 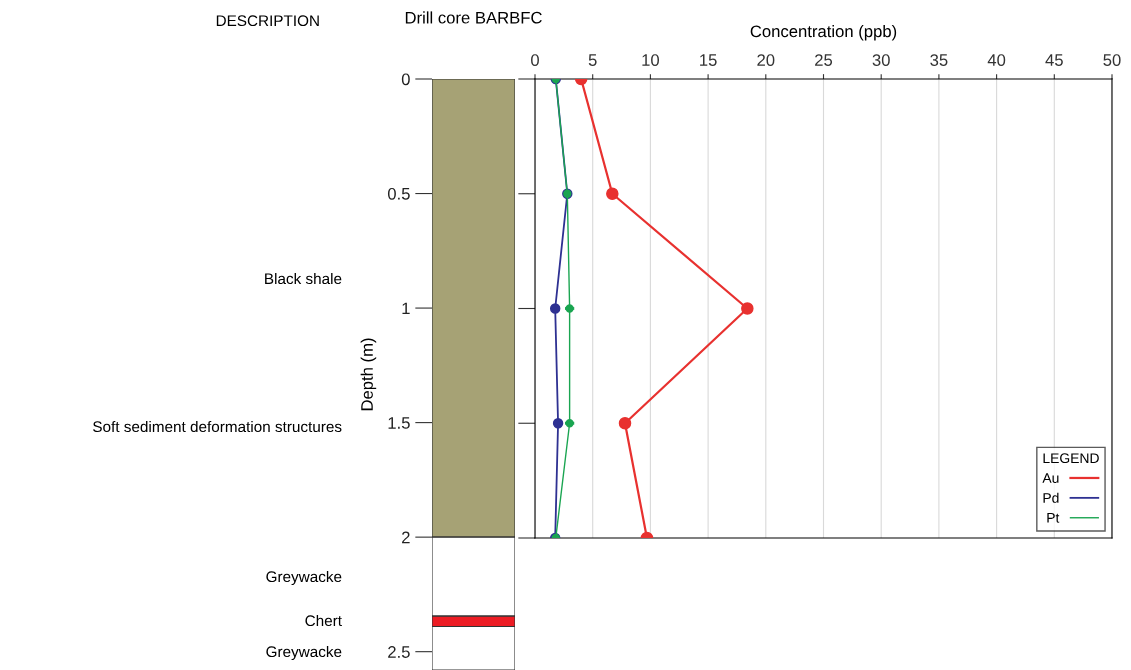 What do you see at coordinates (399, 423) in the screenshot?
I see `y-tick-label: 1.5` at bounding box center [399, 423].